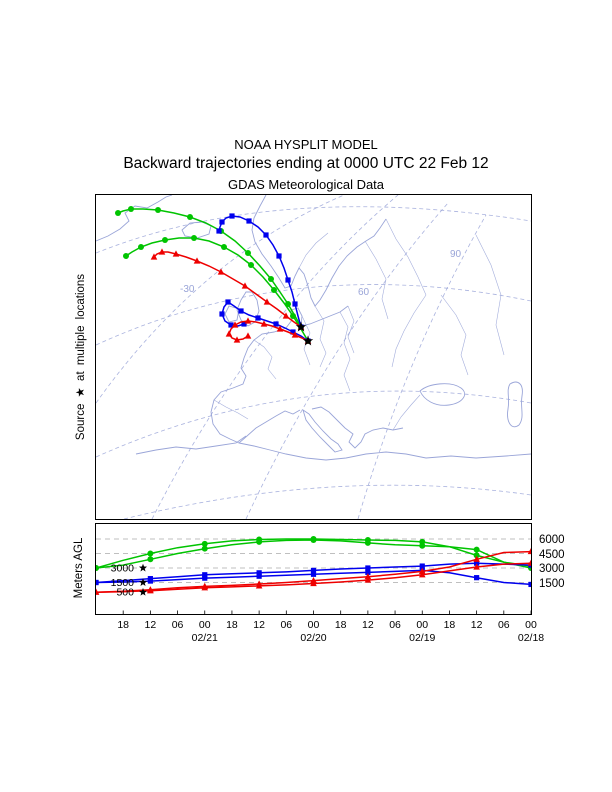 This screenshot has height=792, width=612. Describe the element at coordinates (313, 638) in the screenshot. I see `date-label: 02/20` at that location.